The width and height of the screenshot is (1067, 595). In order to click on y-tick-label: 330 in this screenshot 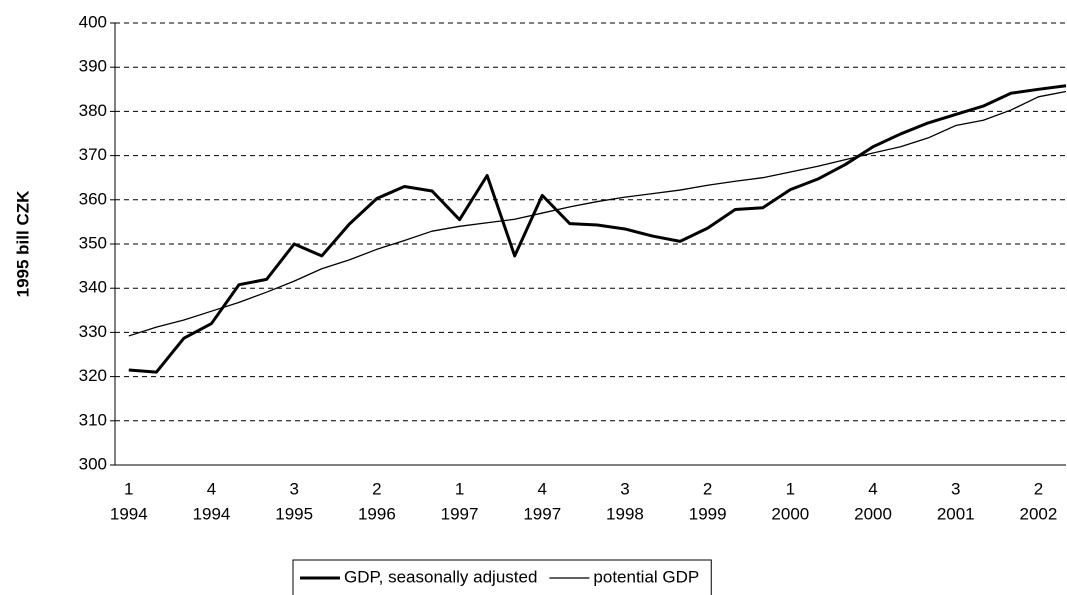, I will do `click(93, 331)`.